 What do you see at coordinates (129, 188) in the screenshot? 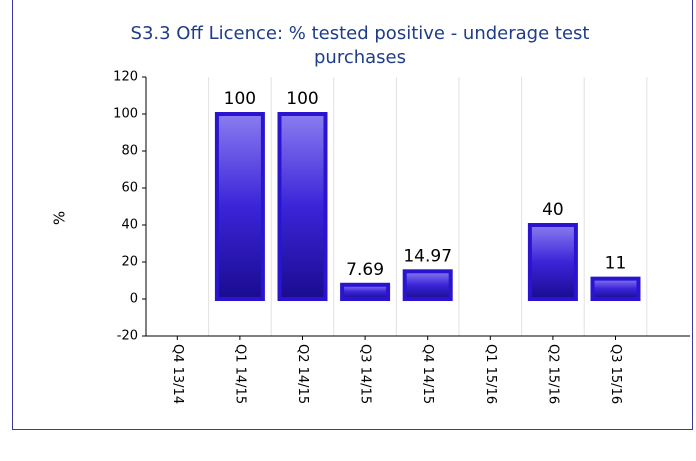
I see `y-tick-label: 60` at bounding box center [129, 188].